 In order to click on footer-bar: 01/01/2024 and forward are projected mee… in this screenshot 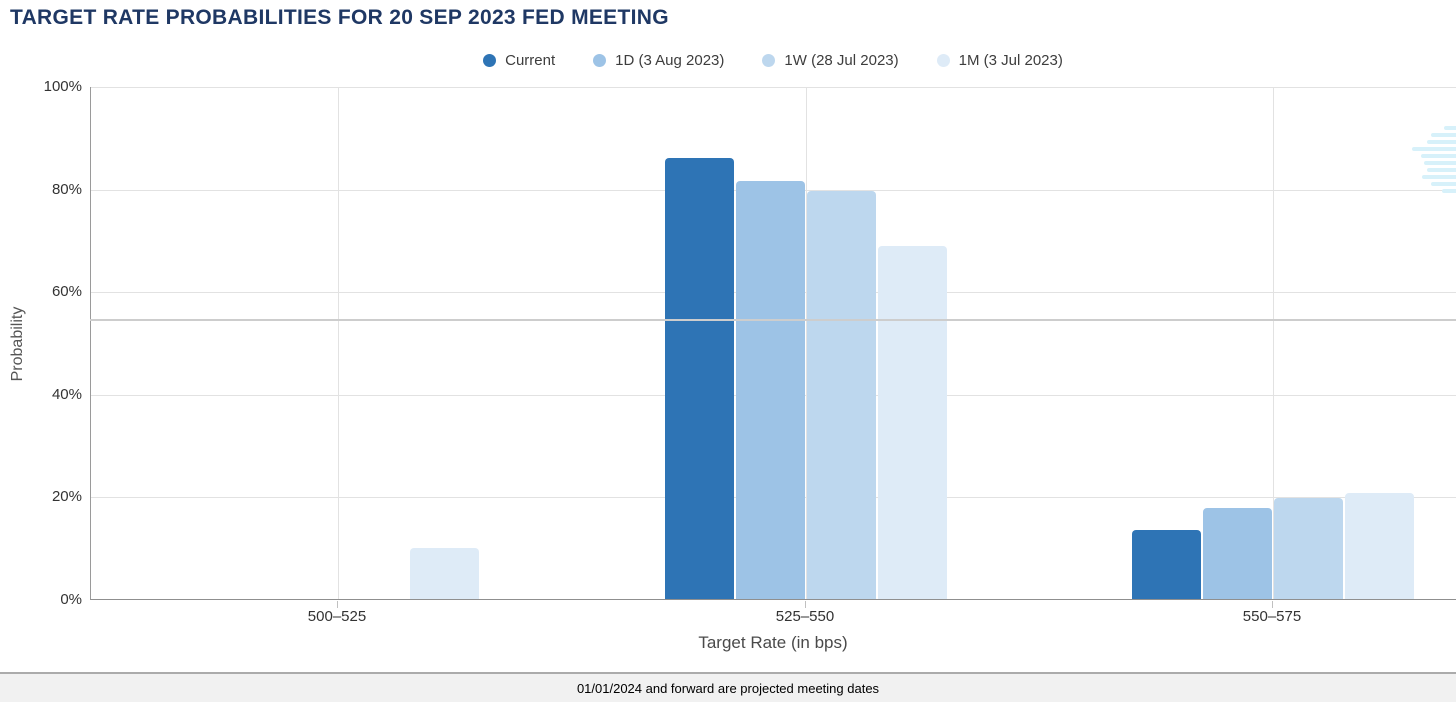, I will do `click(728, 687)`.